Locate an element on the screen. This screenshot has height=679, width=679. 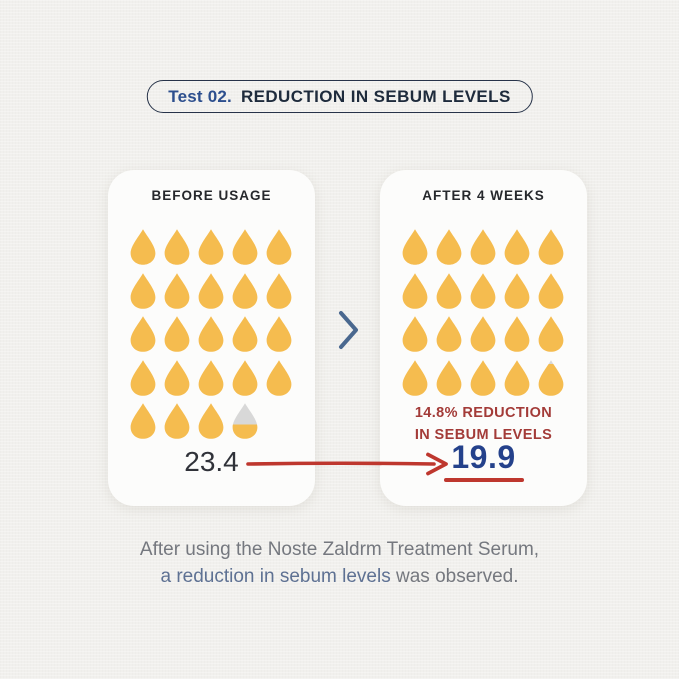
badge-title: REDUCTION IN SEBUM LEVELS is located at coordinates (375, 96).